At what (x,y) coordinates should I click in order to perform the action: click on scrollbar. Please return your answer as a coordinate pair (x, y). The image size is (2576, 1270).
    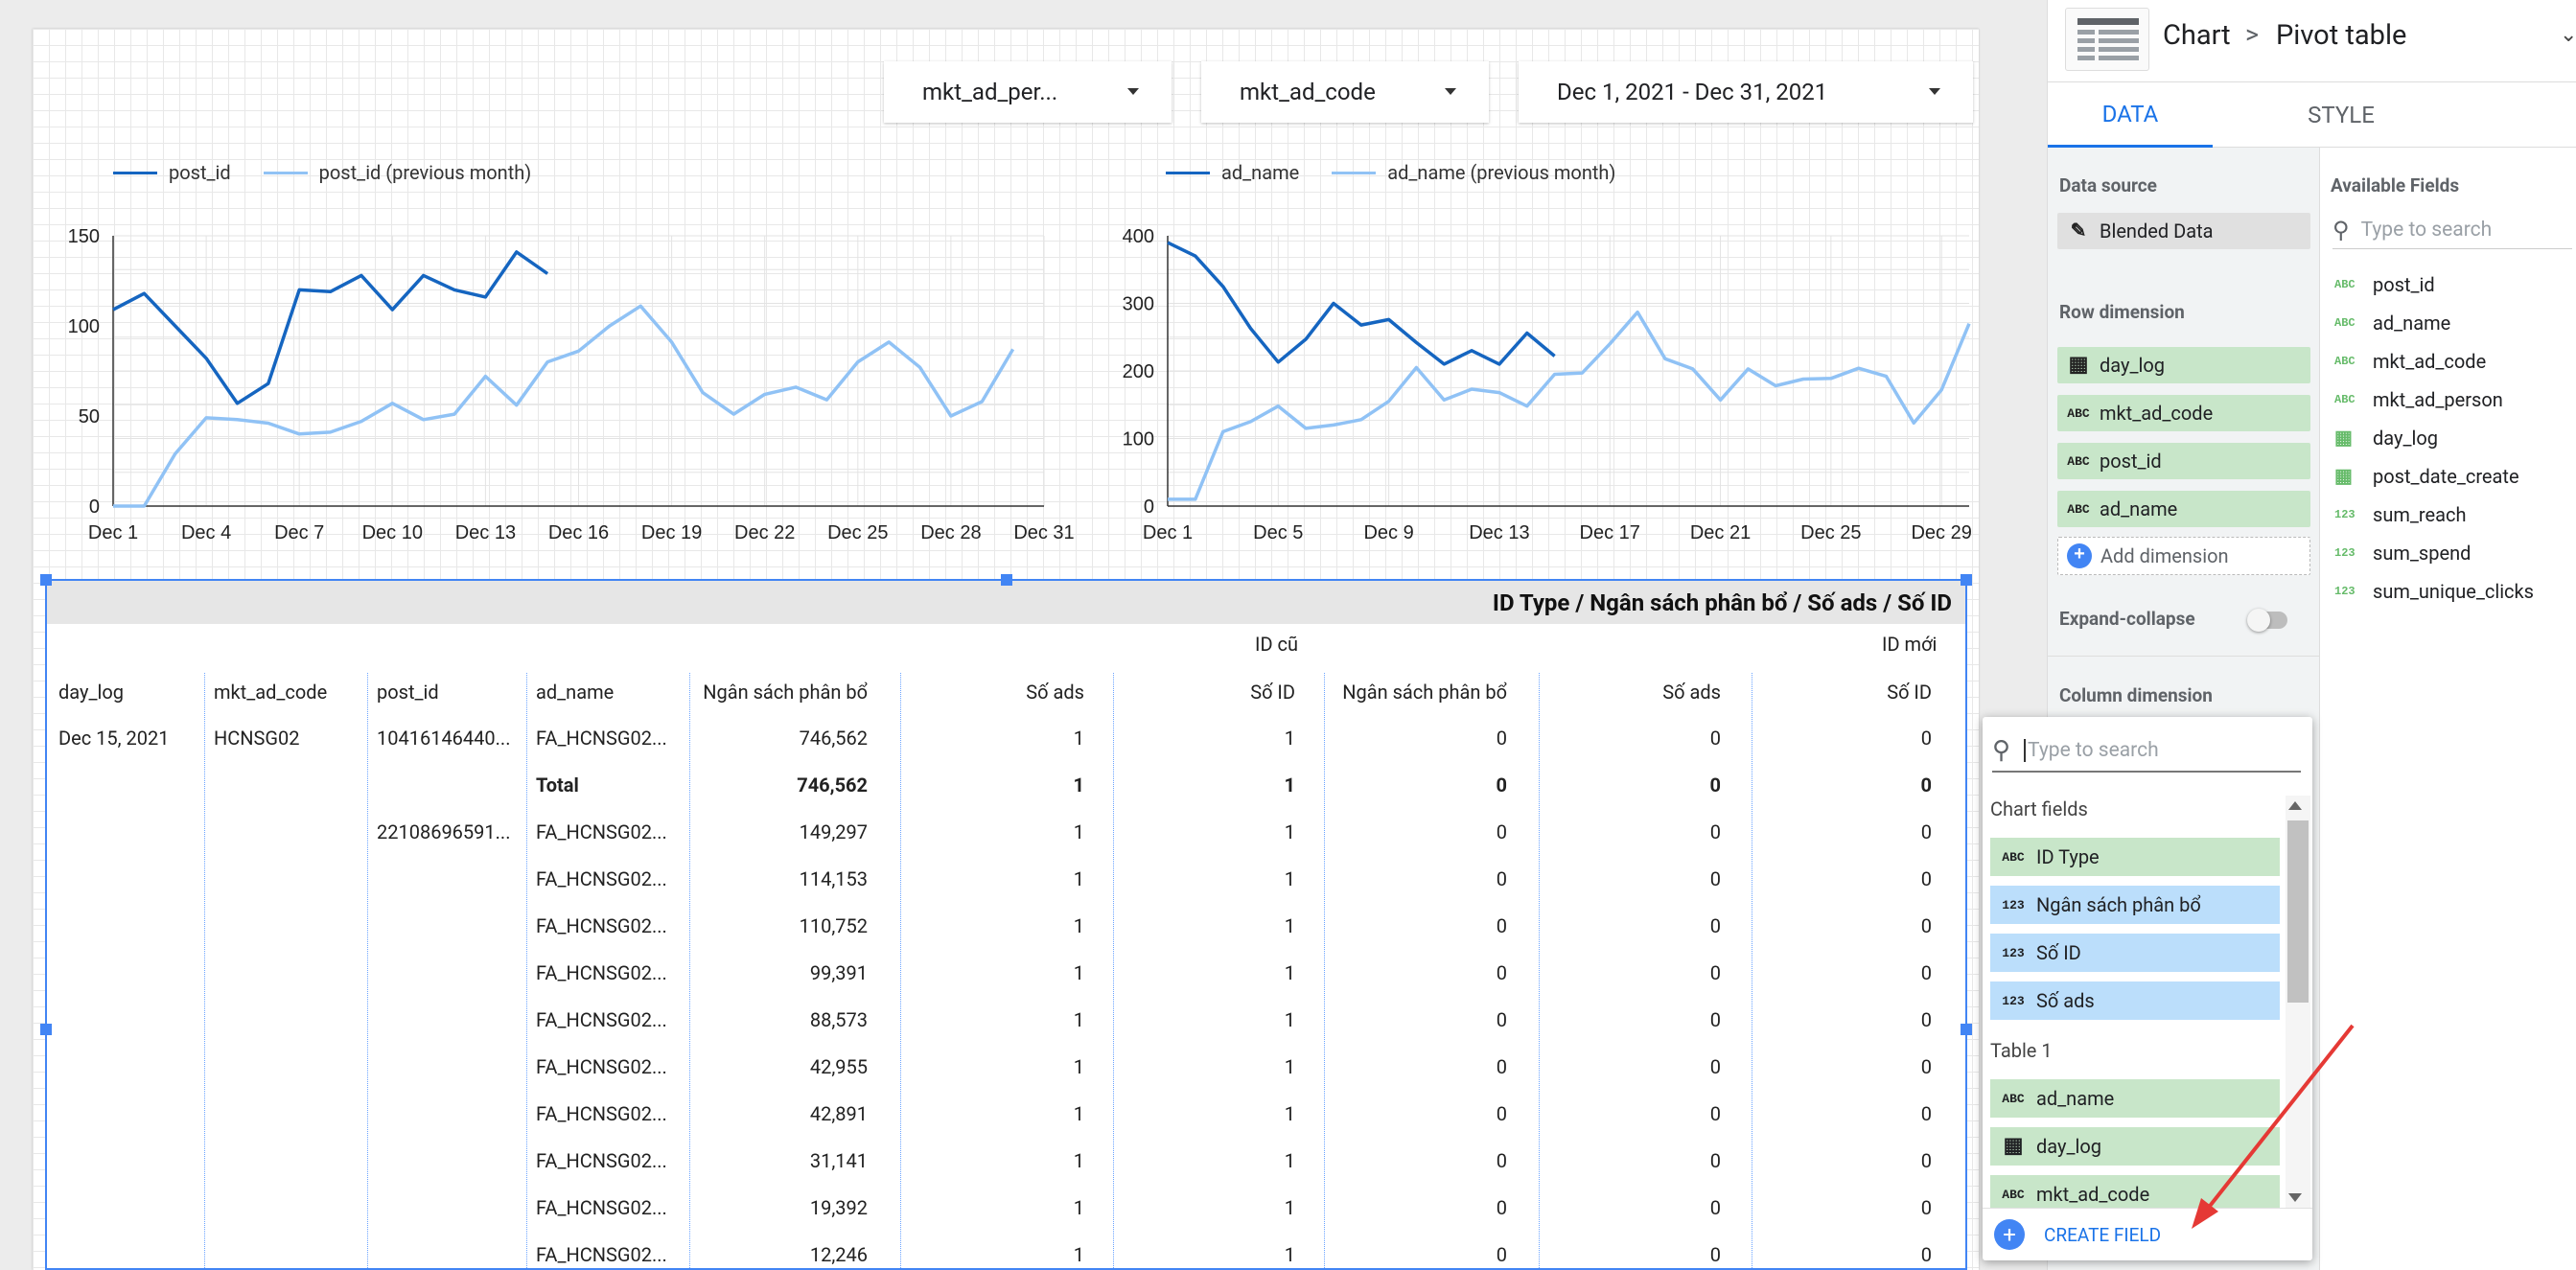
    Looking at the image, I should click on (2298, 1002).